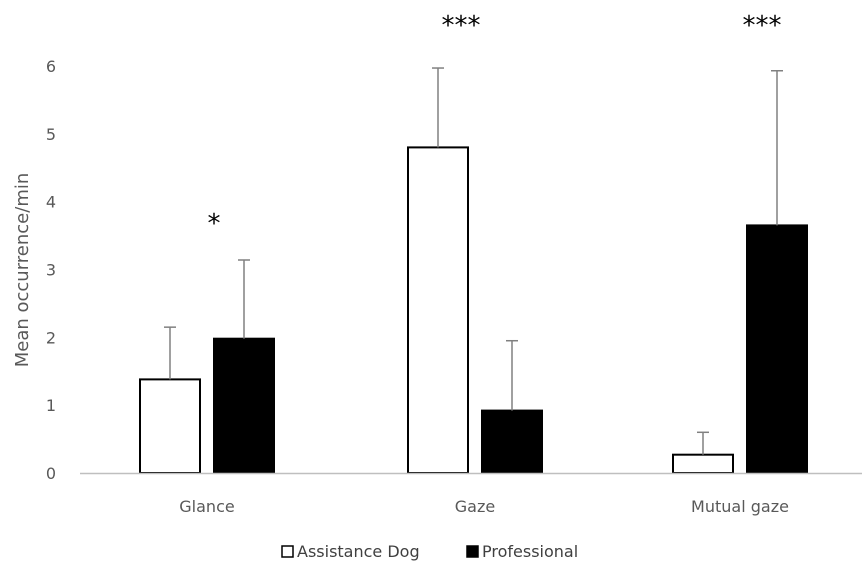  Describe the element at coordinates (244, 405) in the screenshot. I see `bar-professional-glance` at that location.